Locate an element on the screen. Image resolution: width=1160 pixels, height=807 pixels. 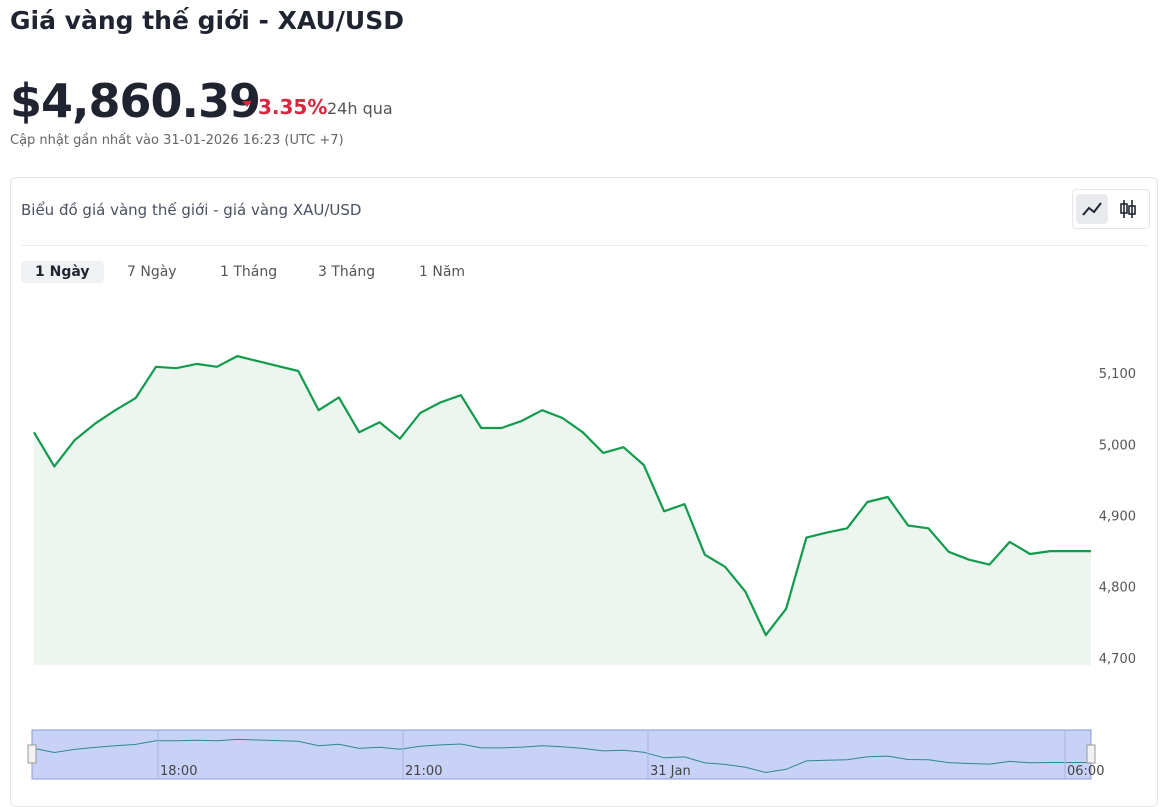
navigator-label: 06:00 is located at coordinates (1085, 771).